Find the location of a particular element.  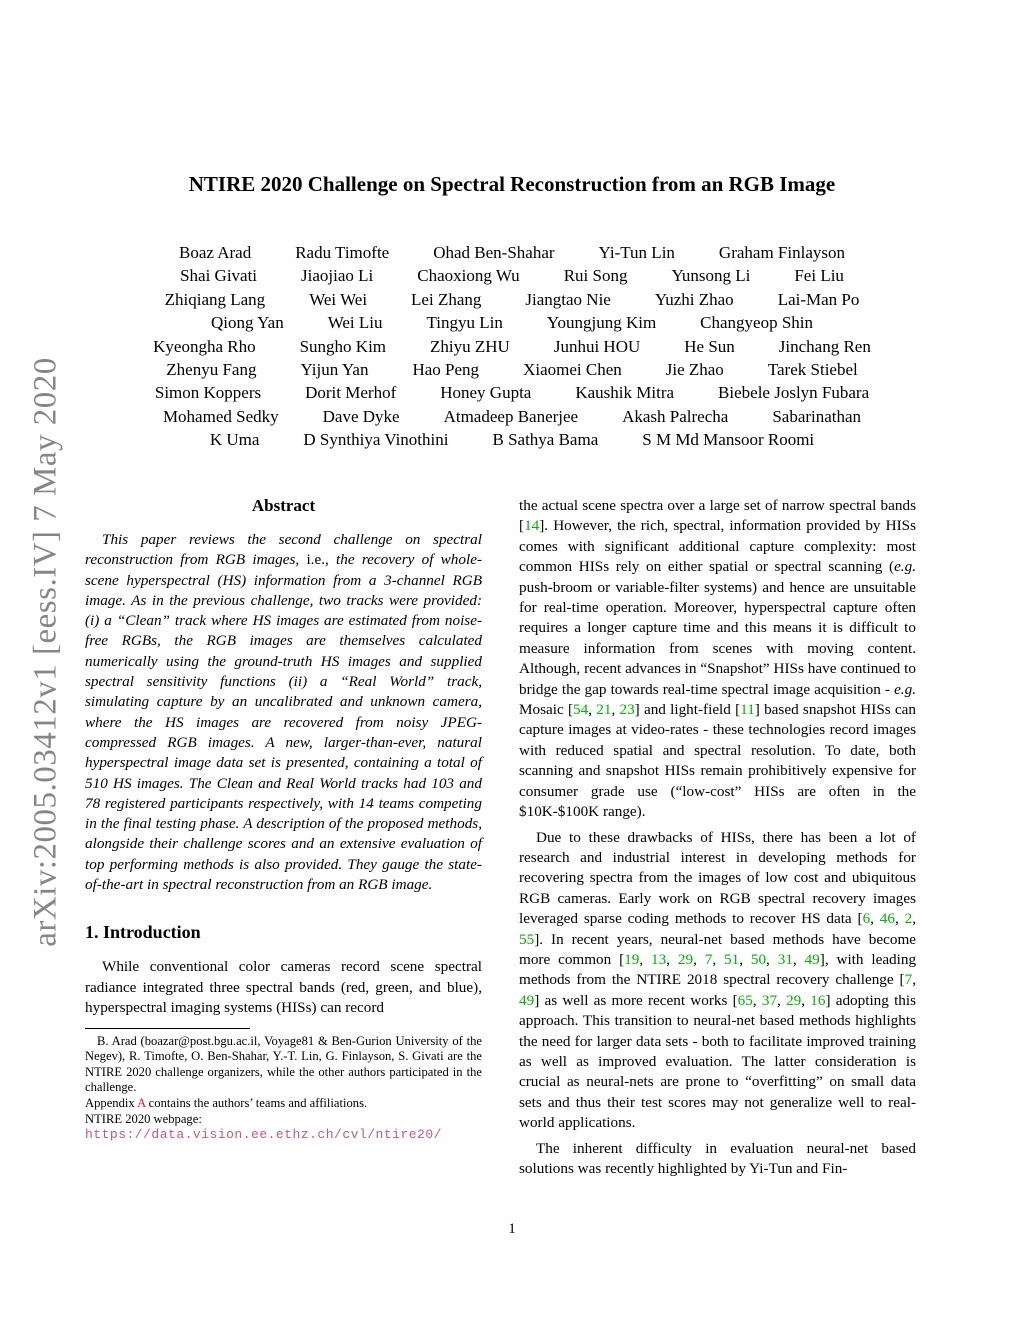

author-name: Simon Koppers is located at coordinates (208, 393).